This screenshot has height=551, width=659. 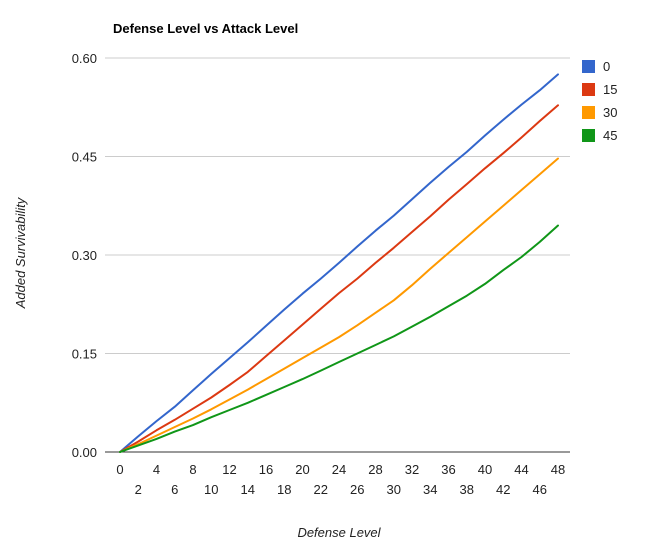 What do you see at coordinates (394, 489) in the screenshot?
I see `x-tick-label: 30` at bounding box center [394, 489].